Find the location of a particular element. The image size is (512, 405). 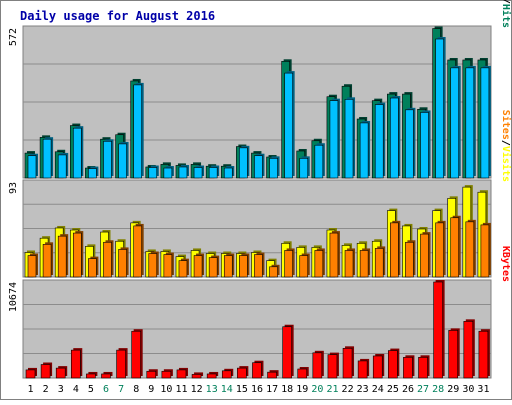

x-tick-label: 29 is located at coordinates (453, 389).